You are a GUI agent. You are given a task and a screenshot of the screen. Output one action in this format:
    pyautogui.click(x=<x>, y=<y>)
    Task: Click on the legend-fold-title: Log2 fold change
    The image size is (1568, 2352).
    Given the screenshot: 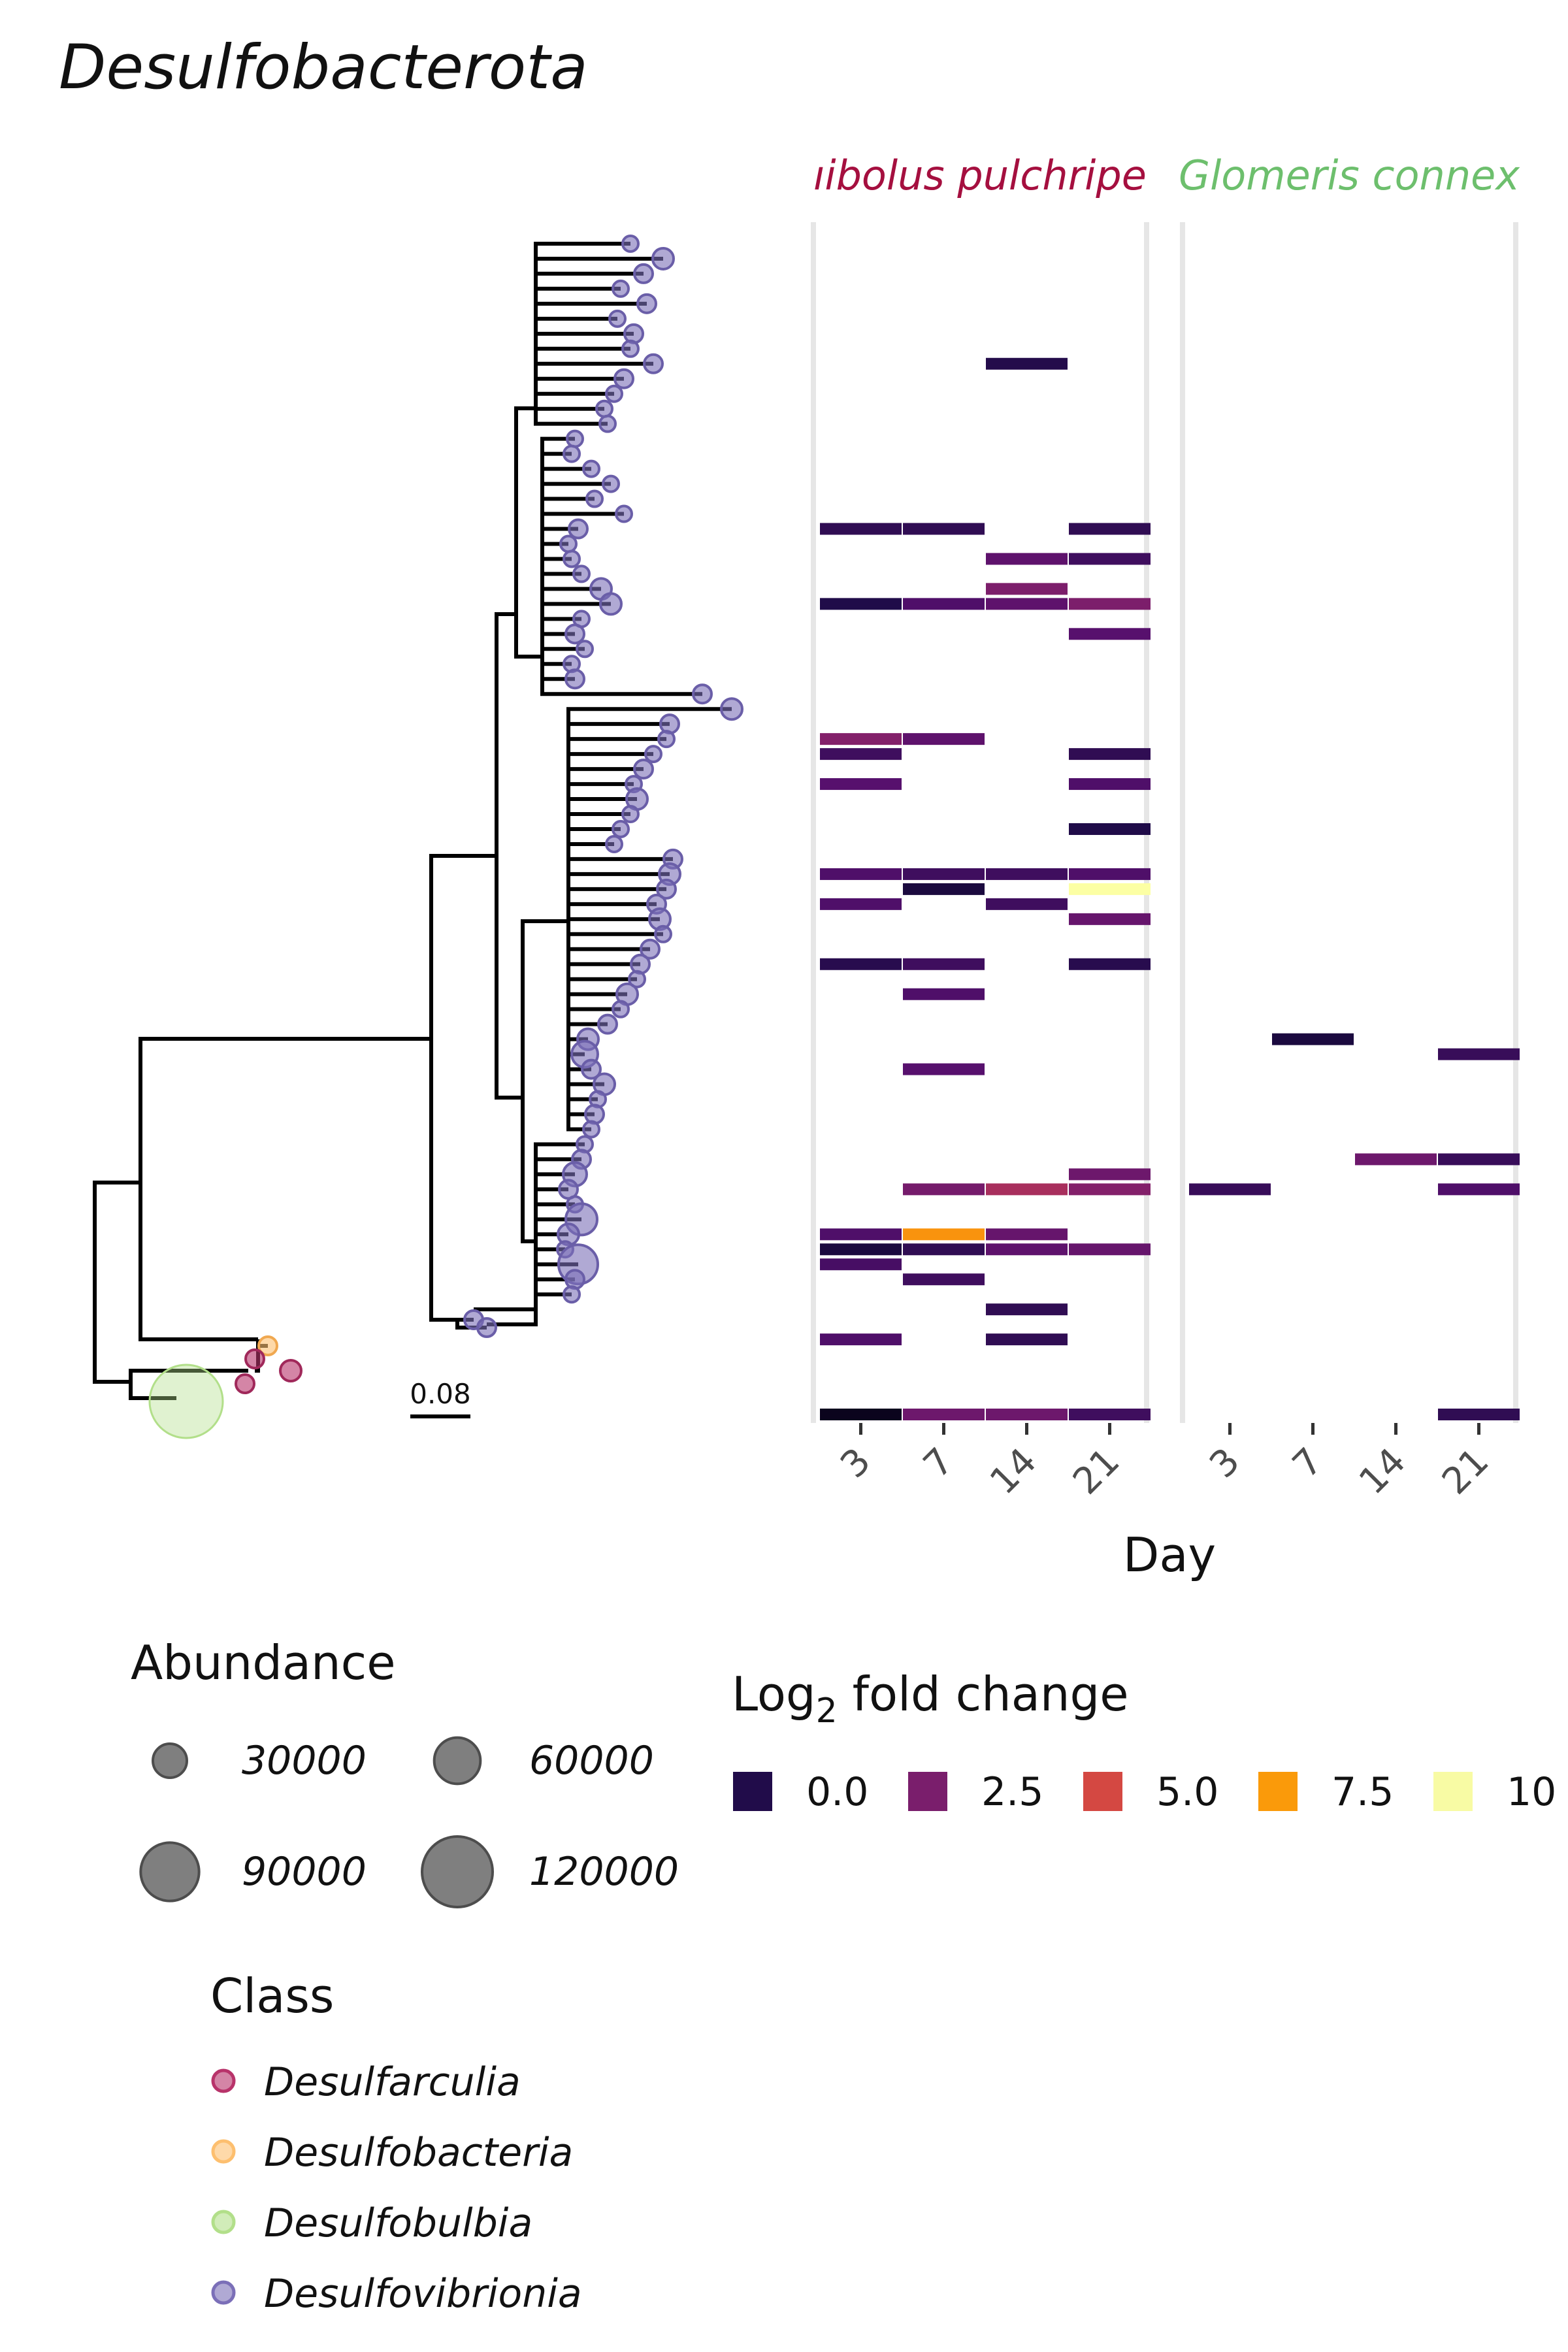 What is the action you would take?
    pyautogui.click(x=930, y=1699)
    